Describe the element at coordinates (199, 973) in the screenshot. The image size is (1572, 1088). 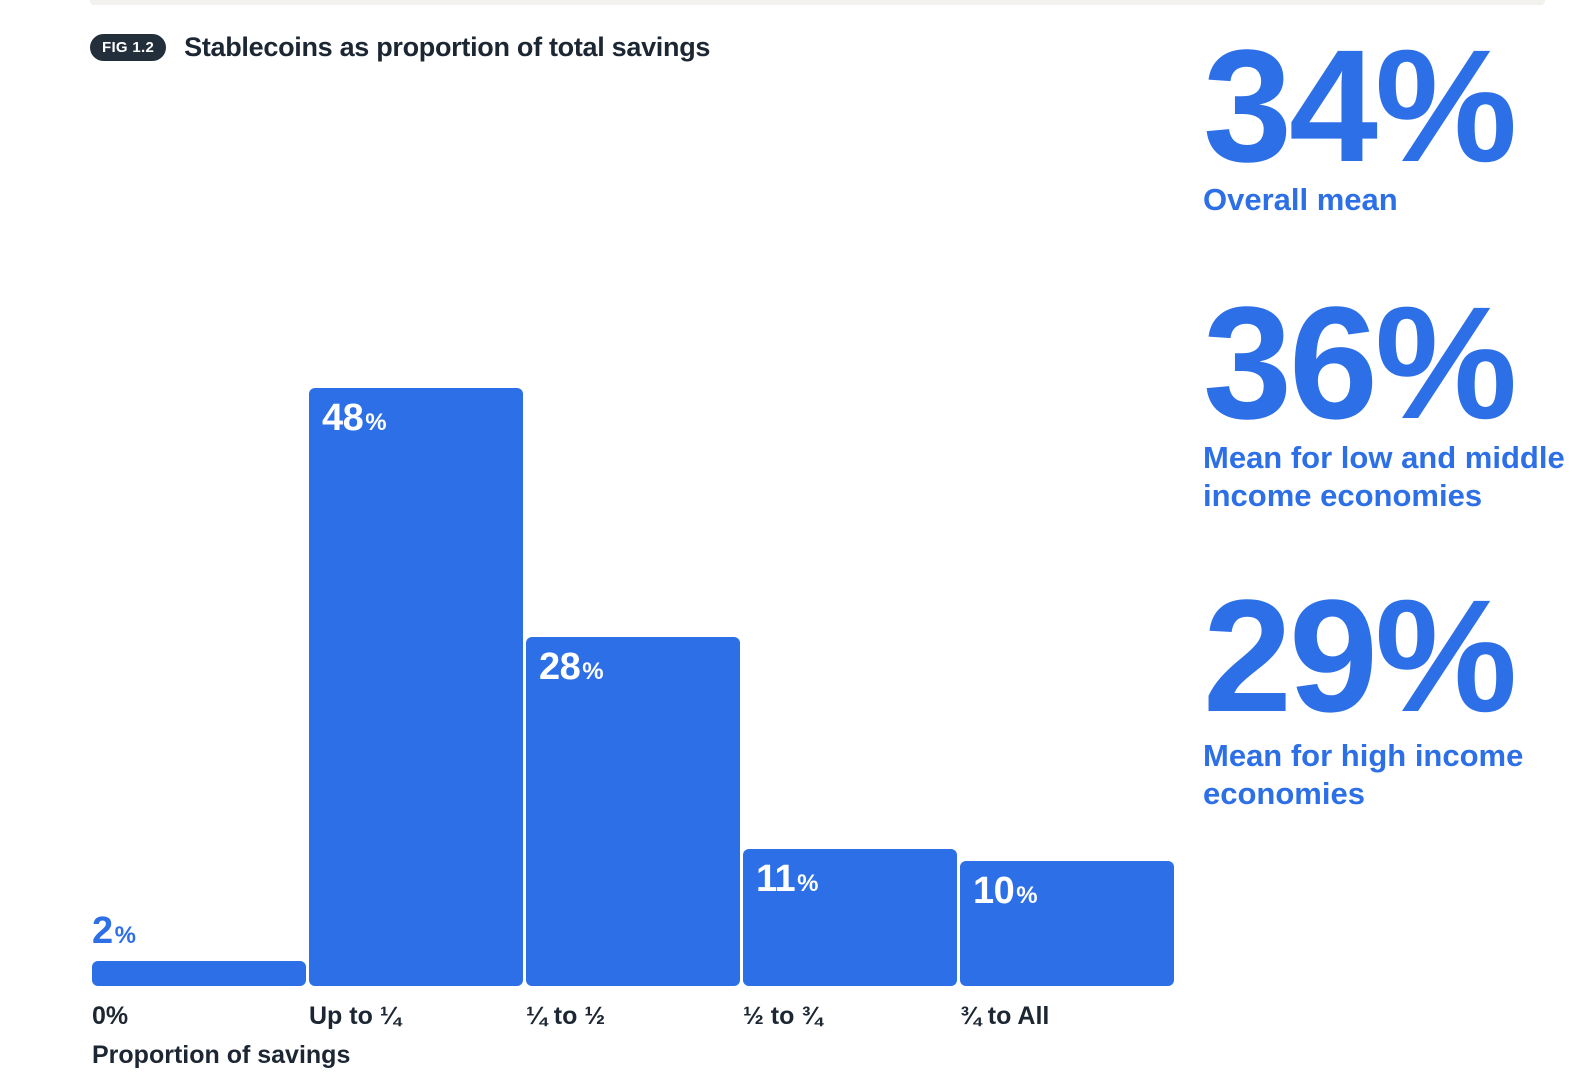
I see `bar` at that location.